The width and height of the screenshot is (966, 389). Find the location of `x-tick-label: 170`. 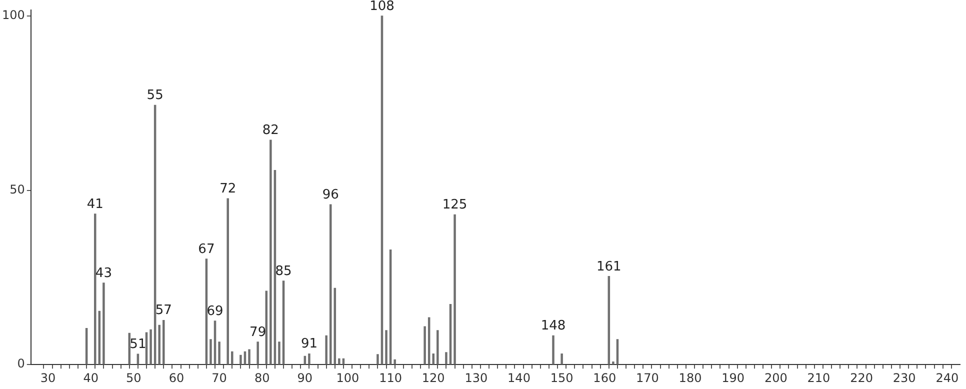

x-tick-label: 170 is located at coordinates (647, 377).